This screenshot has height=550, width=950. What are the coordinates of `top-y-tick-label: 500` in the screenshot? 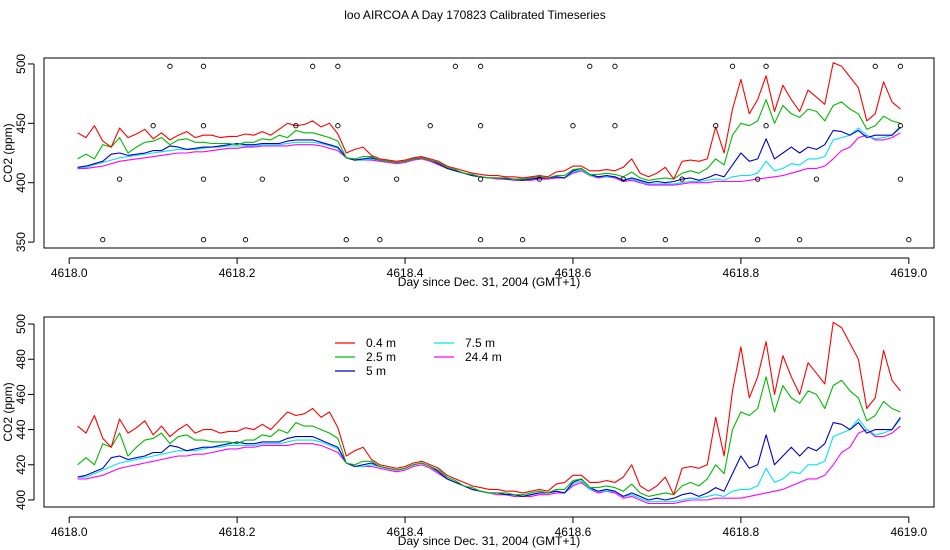 It's located at (21, 64).